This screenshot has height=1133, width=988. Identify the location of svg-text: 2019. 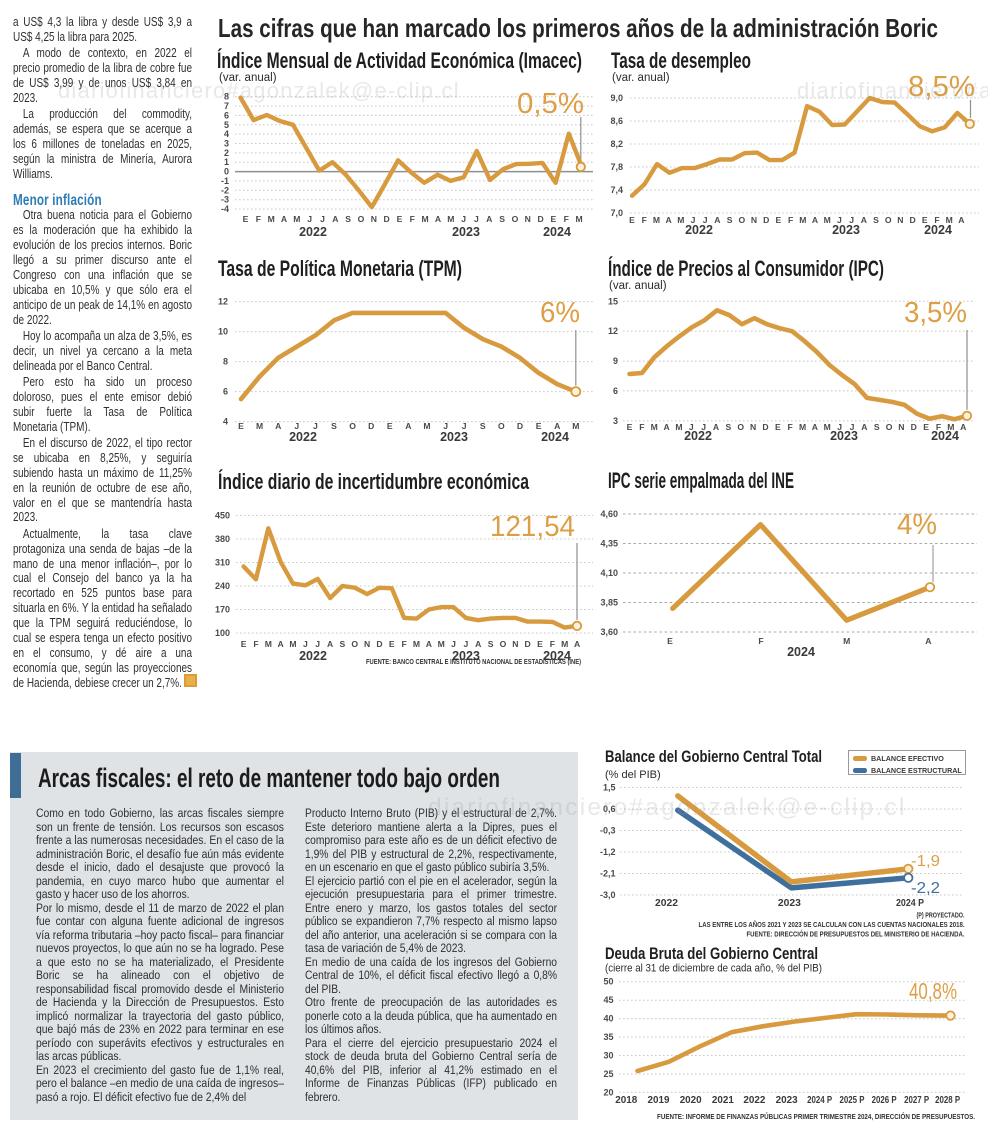
(659, 1100).